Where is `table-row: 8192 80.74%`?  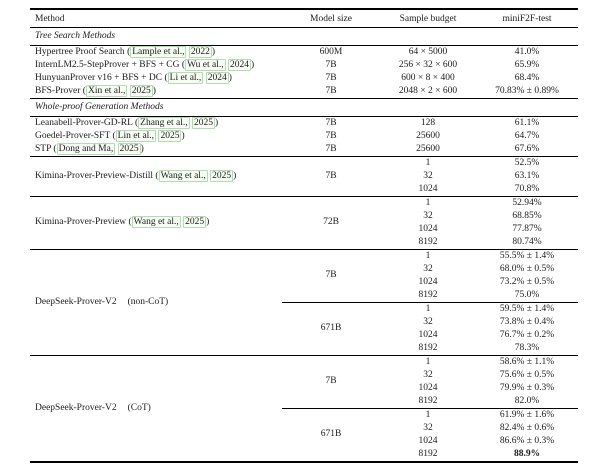
table-row: 8192 80.74% is located at coordinates (304, 243).